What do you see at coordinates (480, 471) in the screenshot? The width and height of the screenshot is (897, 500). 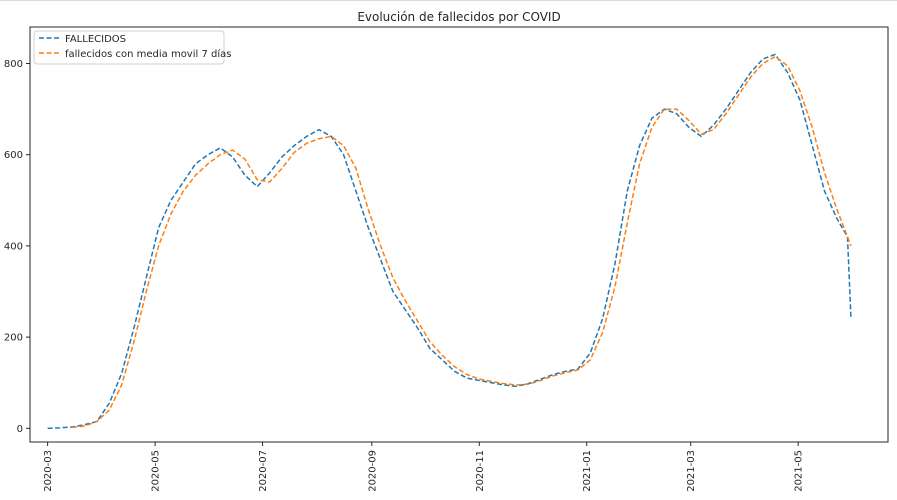 I see `x-tick-label: 2020-11` at bounding box center [480, 471].